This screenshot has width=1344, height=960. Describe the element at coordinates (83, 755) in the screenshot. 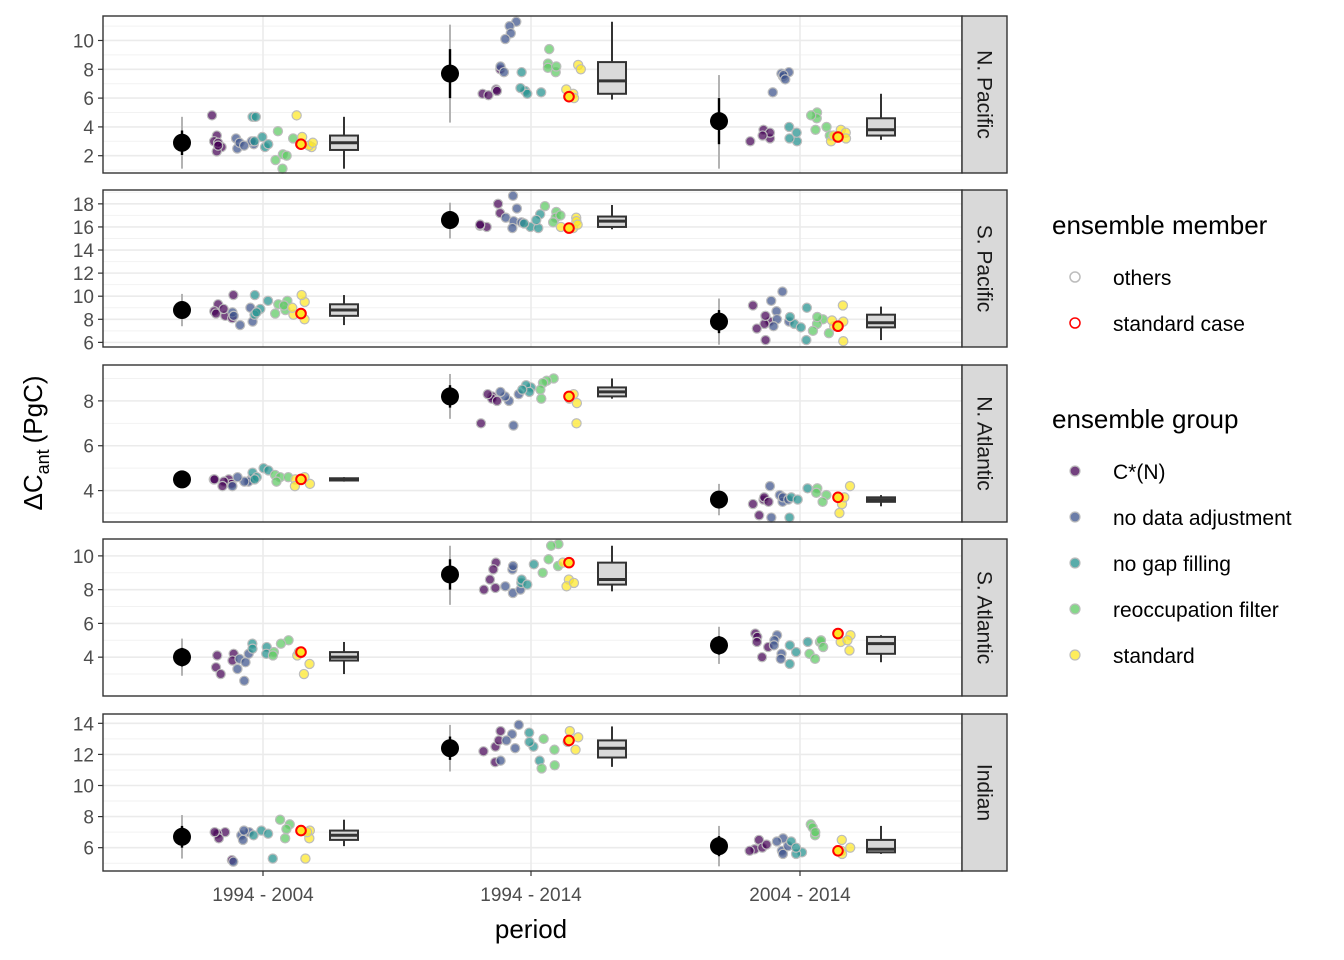

I see `y-tick-label: 12` at that location.